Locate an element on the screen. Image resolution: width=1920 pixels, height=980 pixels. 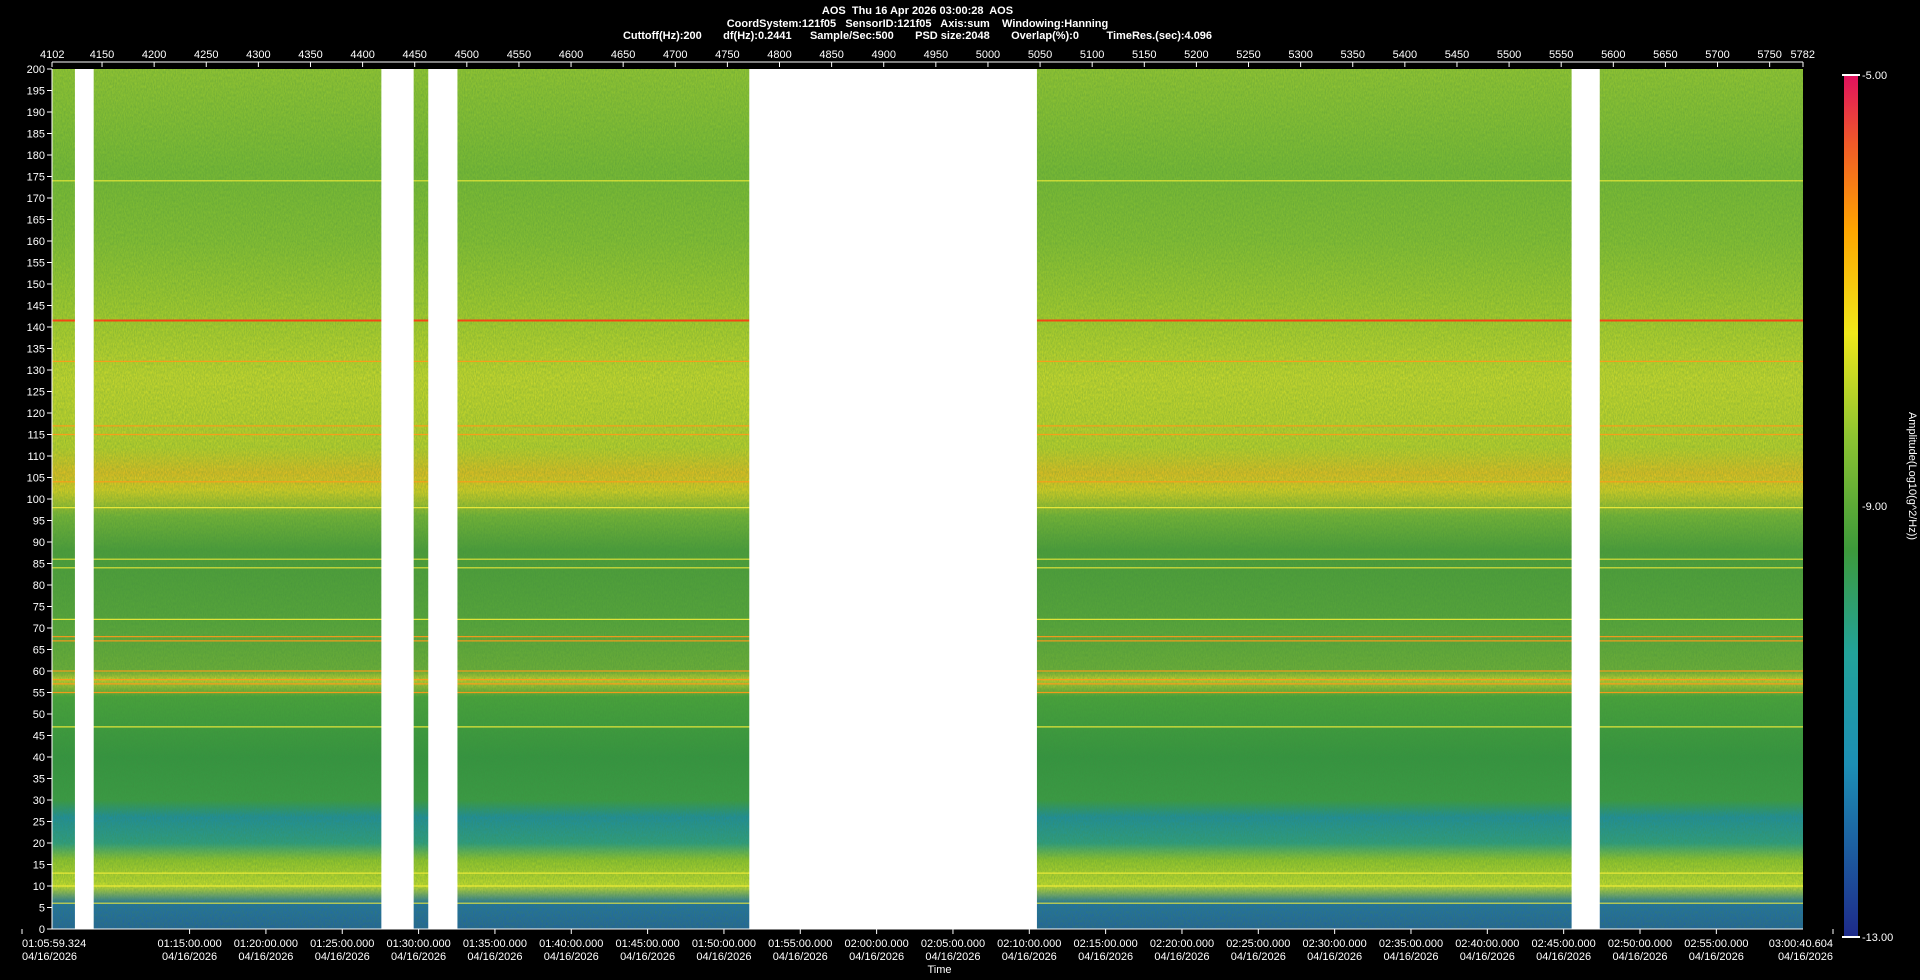
x-tick-date-12: 04/16/2026 is located at coordinates (1105, 957).